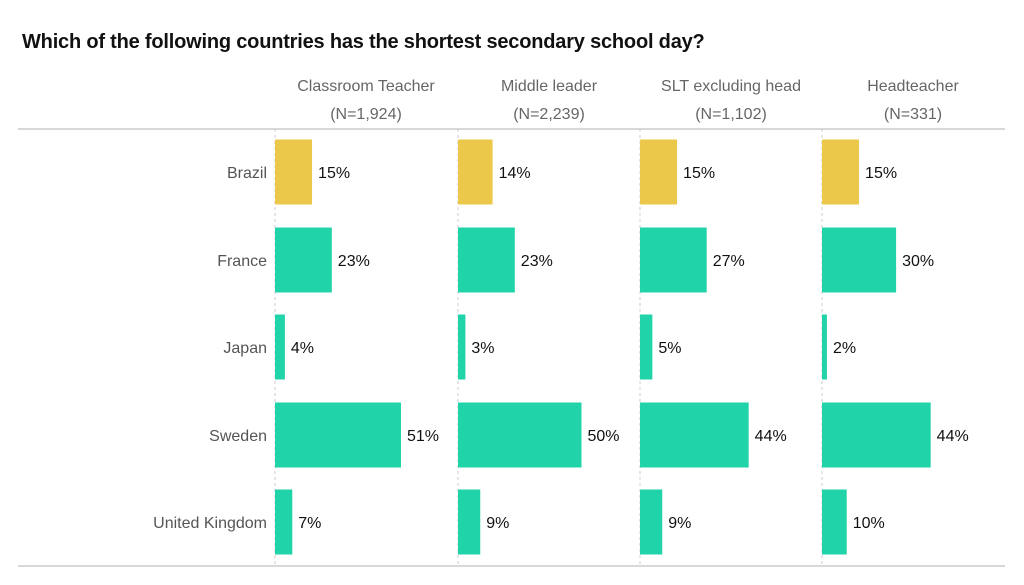  I want to click on panel-header: Middle leader, so click(549, 86).